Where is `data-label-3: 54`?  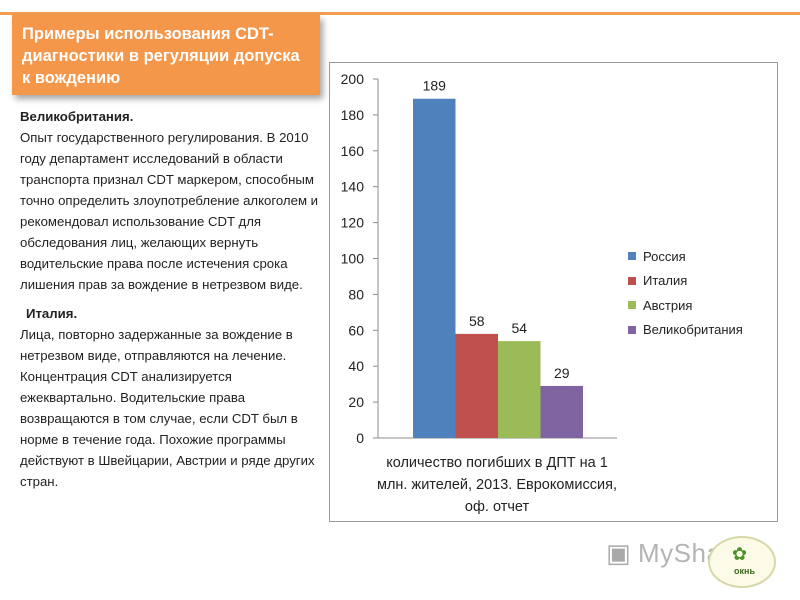 data-label-3: 54 is located at coordinates (519, 328).